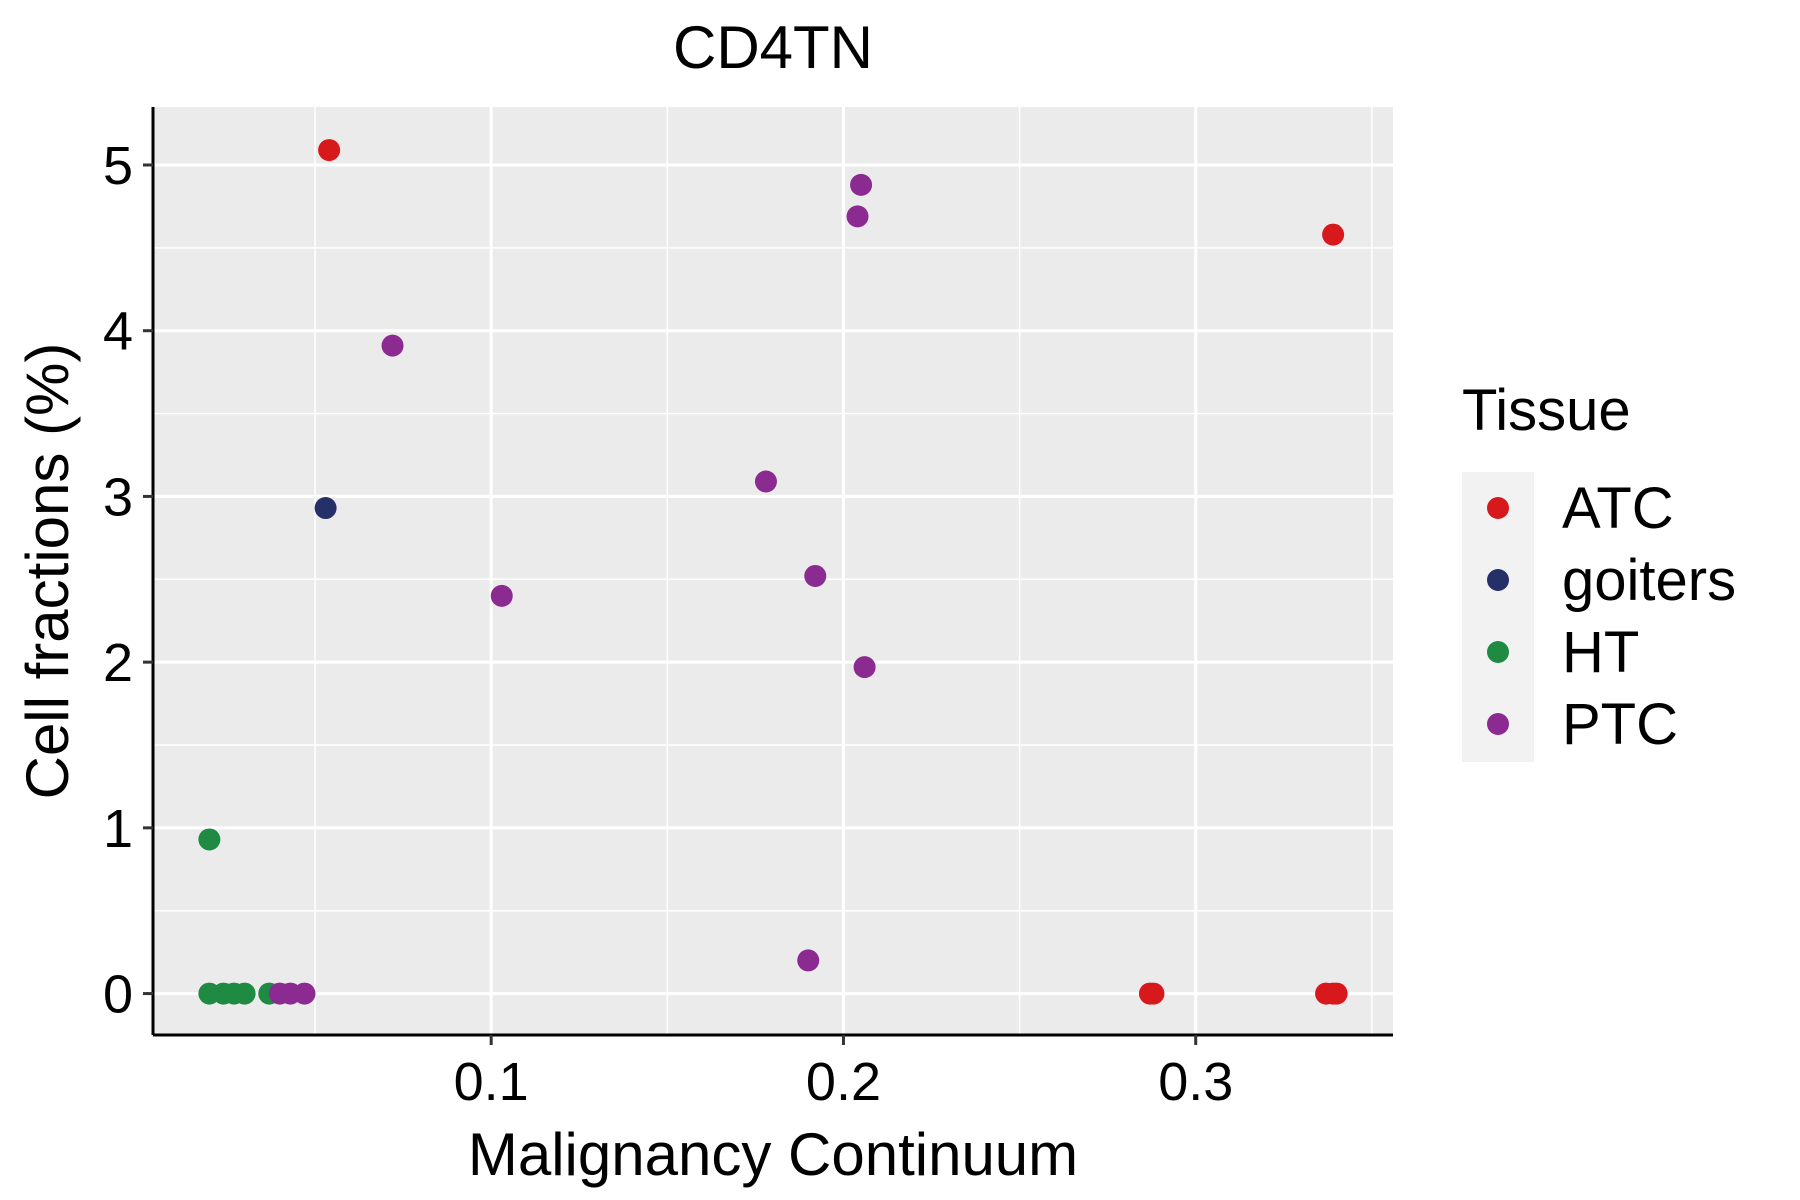 The height and width of the screenshot is (1200, 1800). Describe the element at coordinates (773, 47) in the screenshot. I see `chart-title: CD4TN` at that location.